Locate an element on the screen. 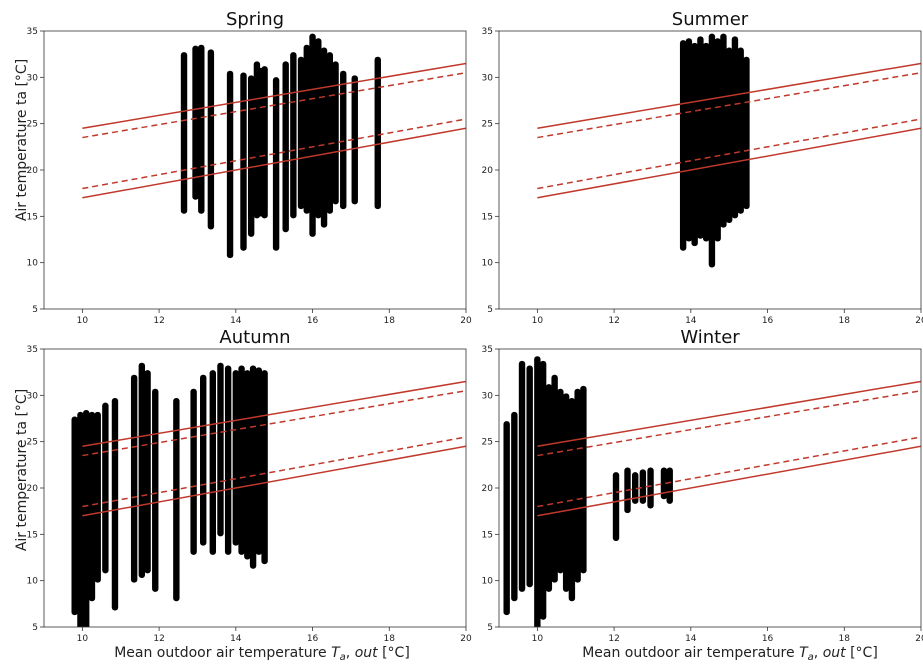 Image resolution: width=923 pixels, height=665 pixels. subplot-title: Summer is located at coordinates (710, 19).